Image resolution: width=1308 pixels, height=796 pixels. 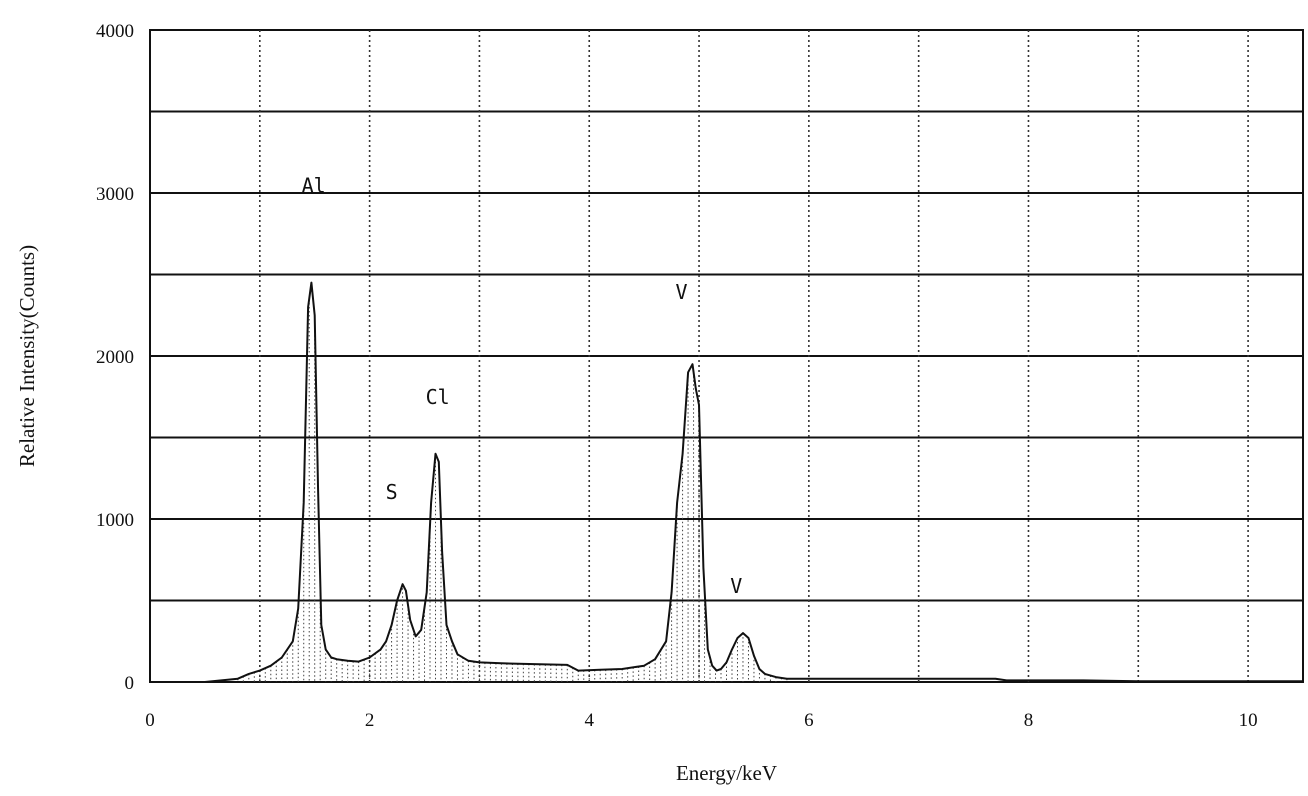 What do you see at coordinates (115, 194) in the screenshot?
I see `y-tick-label: 3000` at bounding box center [115, 194].